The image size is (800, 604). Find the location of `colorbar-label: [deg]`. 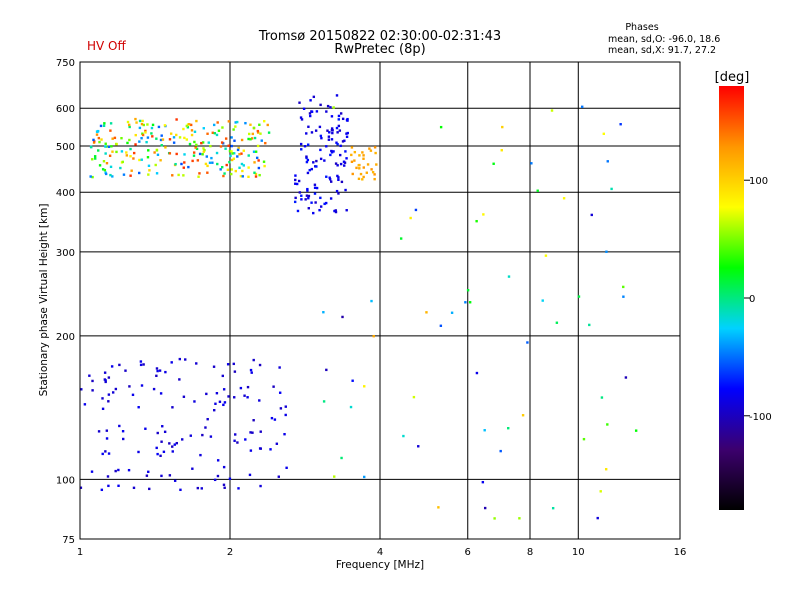

colorbar-label: [deg] is located at coordinates (732, 77).